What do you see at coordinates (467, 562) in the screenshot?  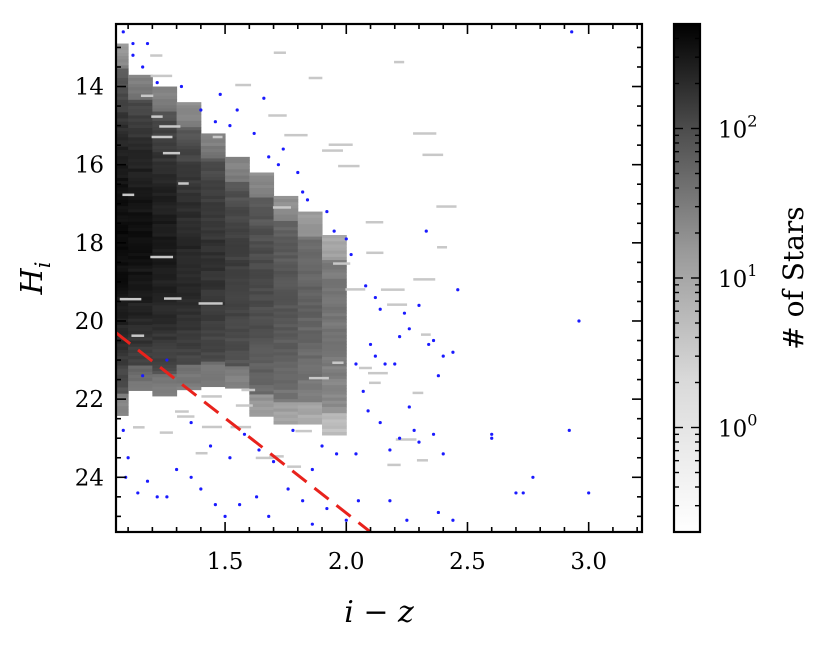 I see `x-tick-label: 2.5` at bounding box center [467, 562].